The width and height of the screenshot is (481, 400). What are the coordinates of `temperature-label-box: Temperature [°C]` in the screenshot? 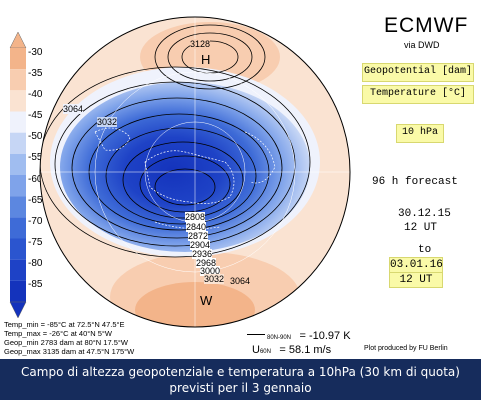 It's located at (418, 94).